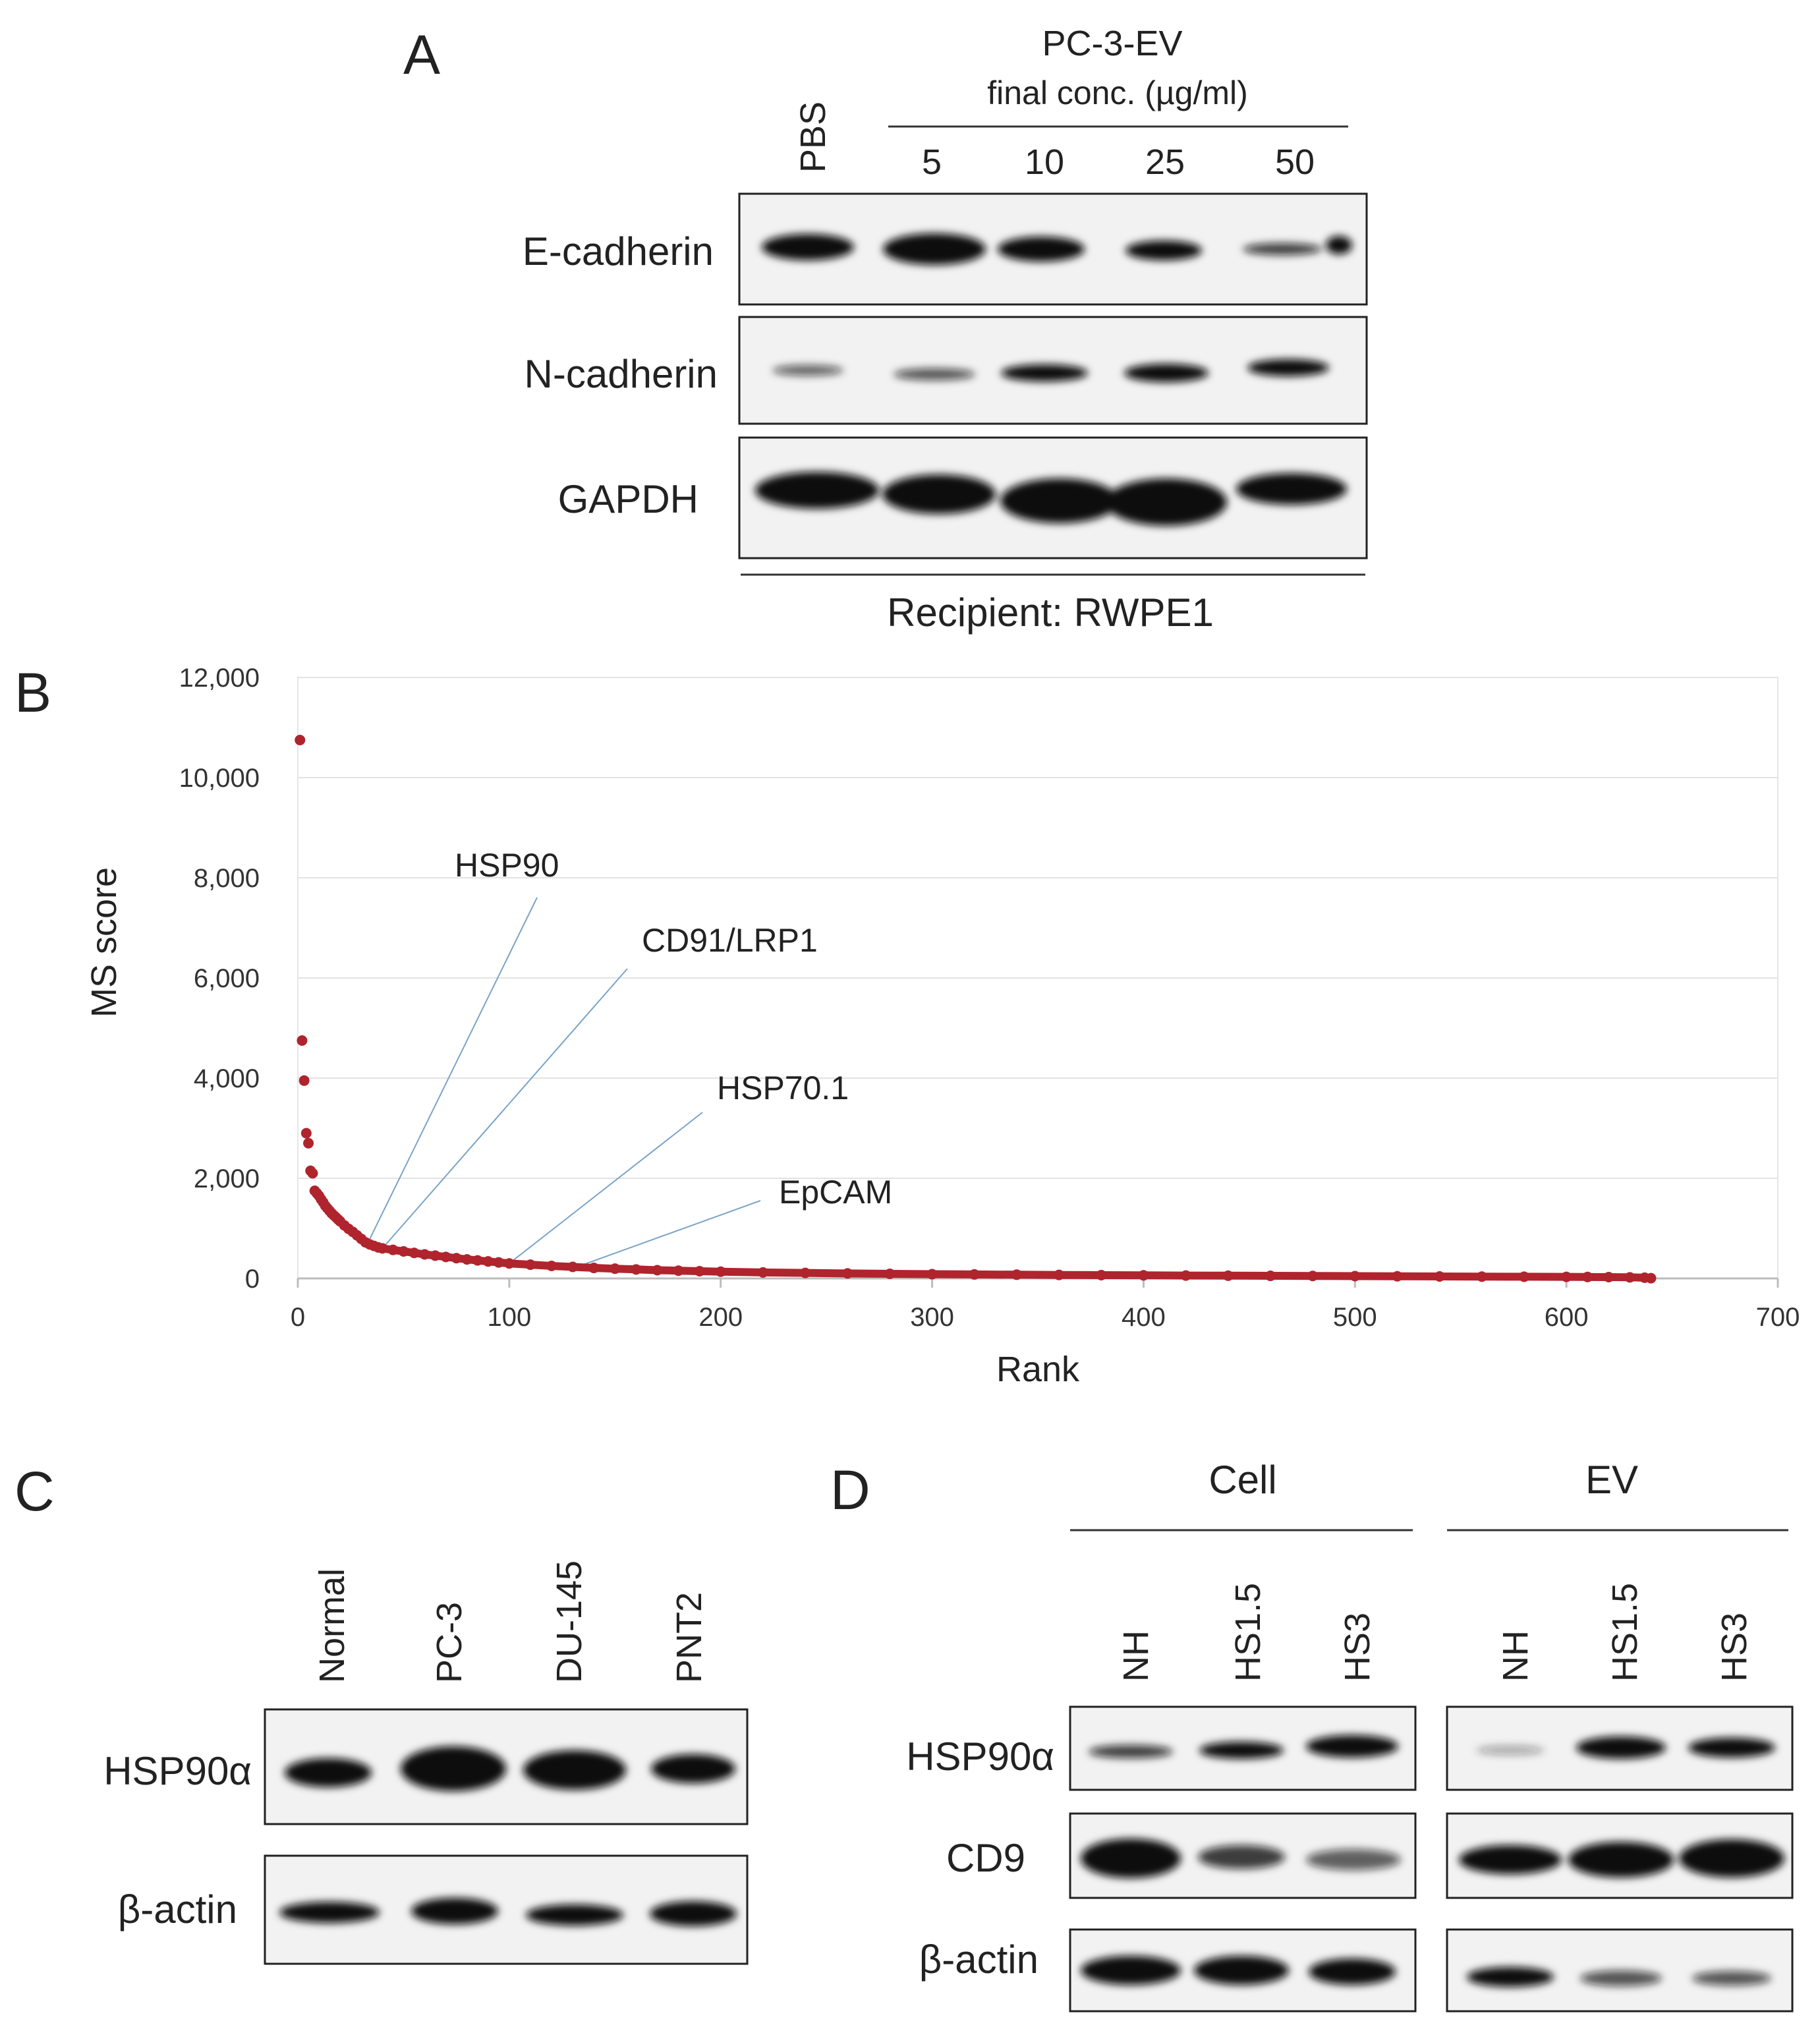  I want to click on x-tick-label: 300, so click(932, 1317).